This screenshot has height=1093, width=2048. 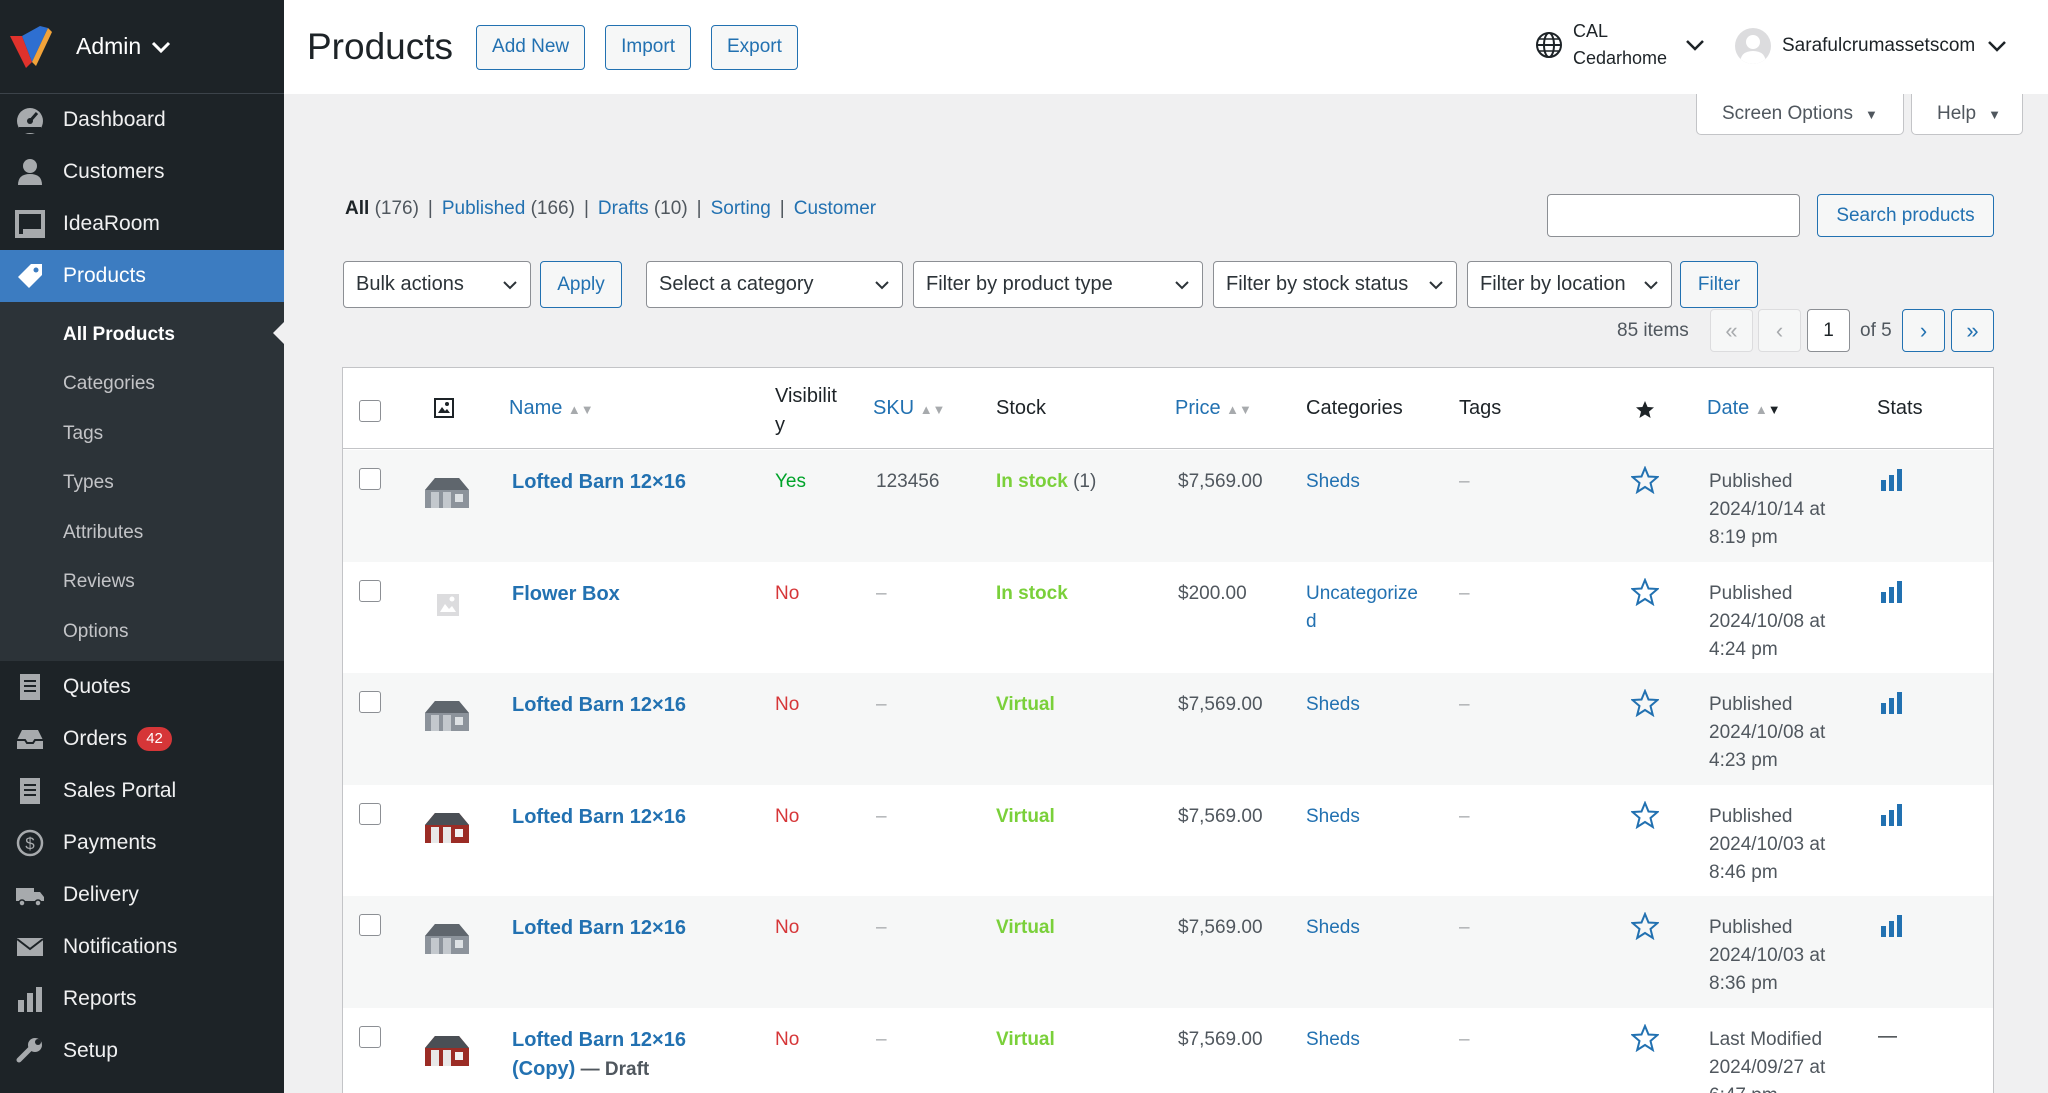 I want to click on filter-button: Filter, so click(x=1719, y=284).